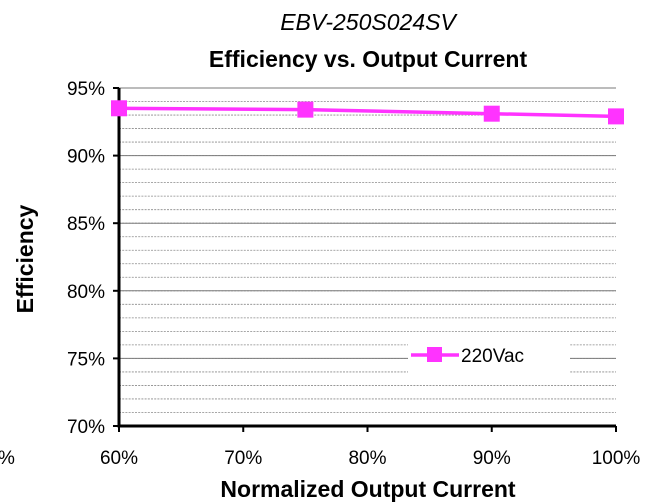 Image resolution: width=659 pixels, height=504 pixels. Describe the element at coordinates (119, 458) in the screenshot. I see `x-tick-label: 60%` at that location.